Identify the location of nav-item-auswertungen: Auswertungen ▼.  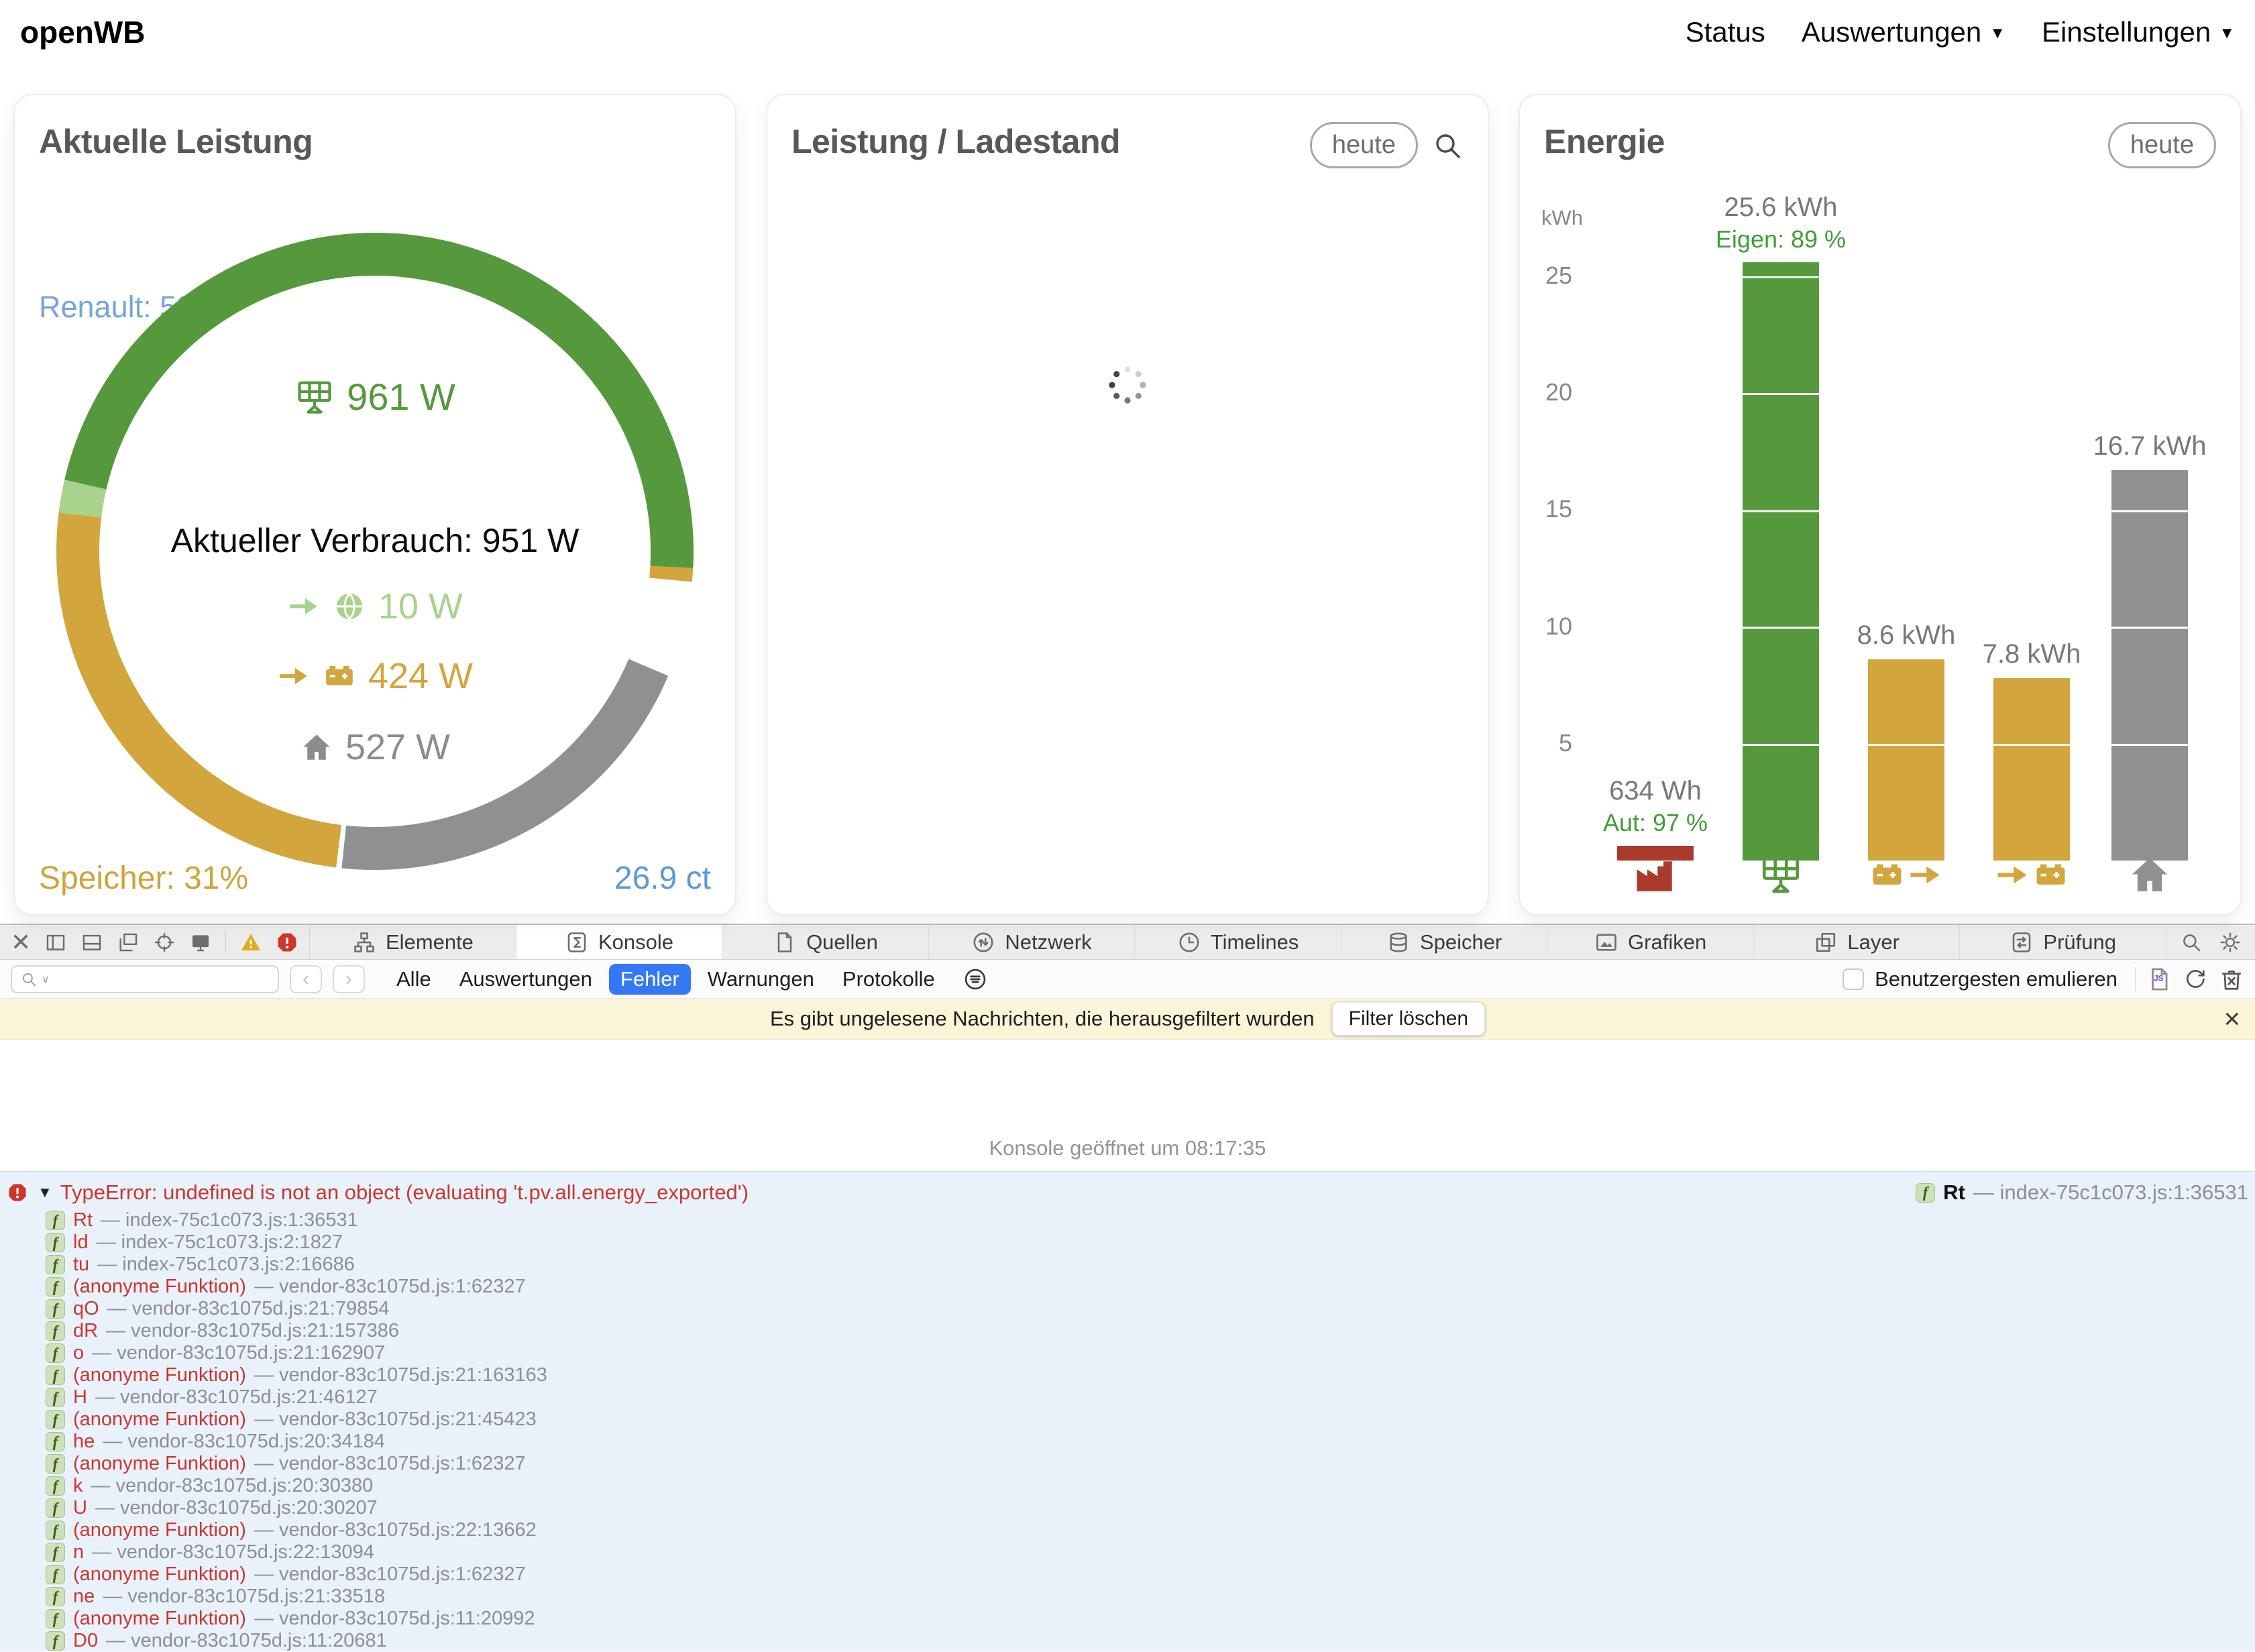
(1904, 32).